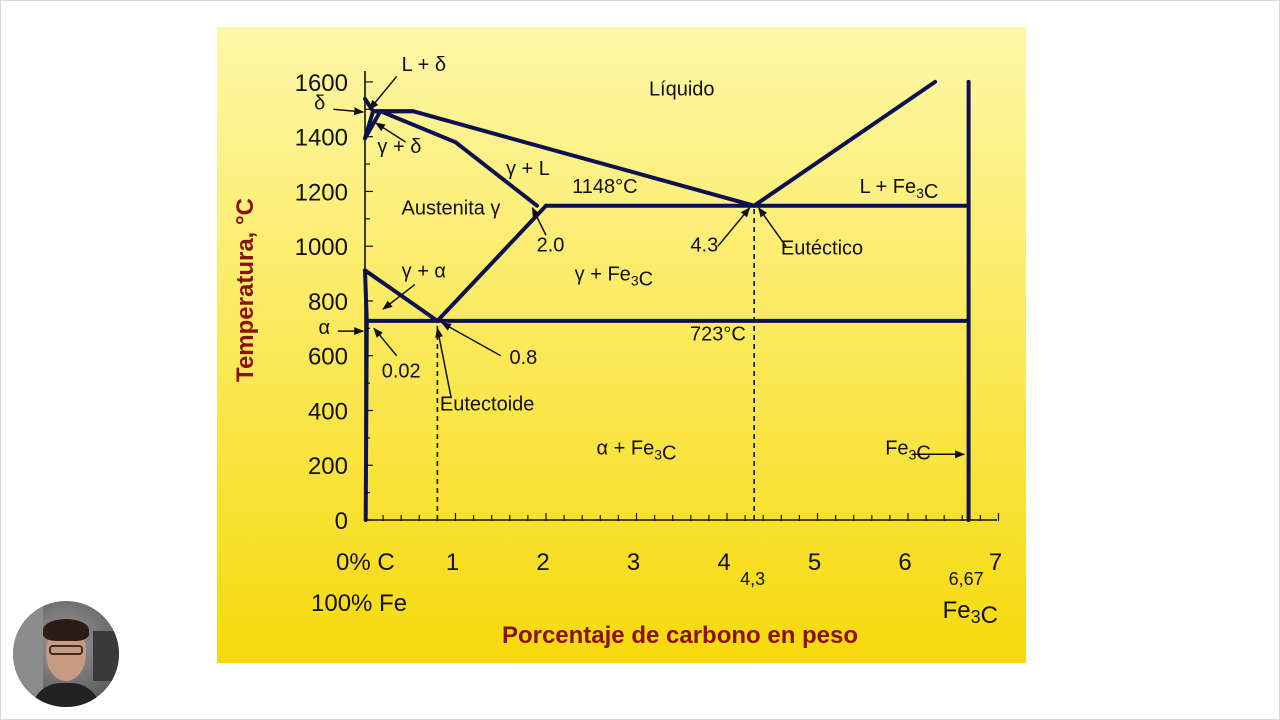 This screenshot has height=720, width=1280. What do you see at coordinates (245, 290) in the screenshot?
I see `y-axis-title: Temperatura, °C` at bounding box center [245, 290].